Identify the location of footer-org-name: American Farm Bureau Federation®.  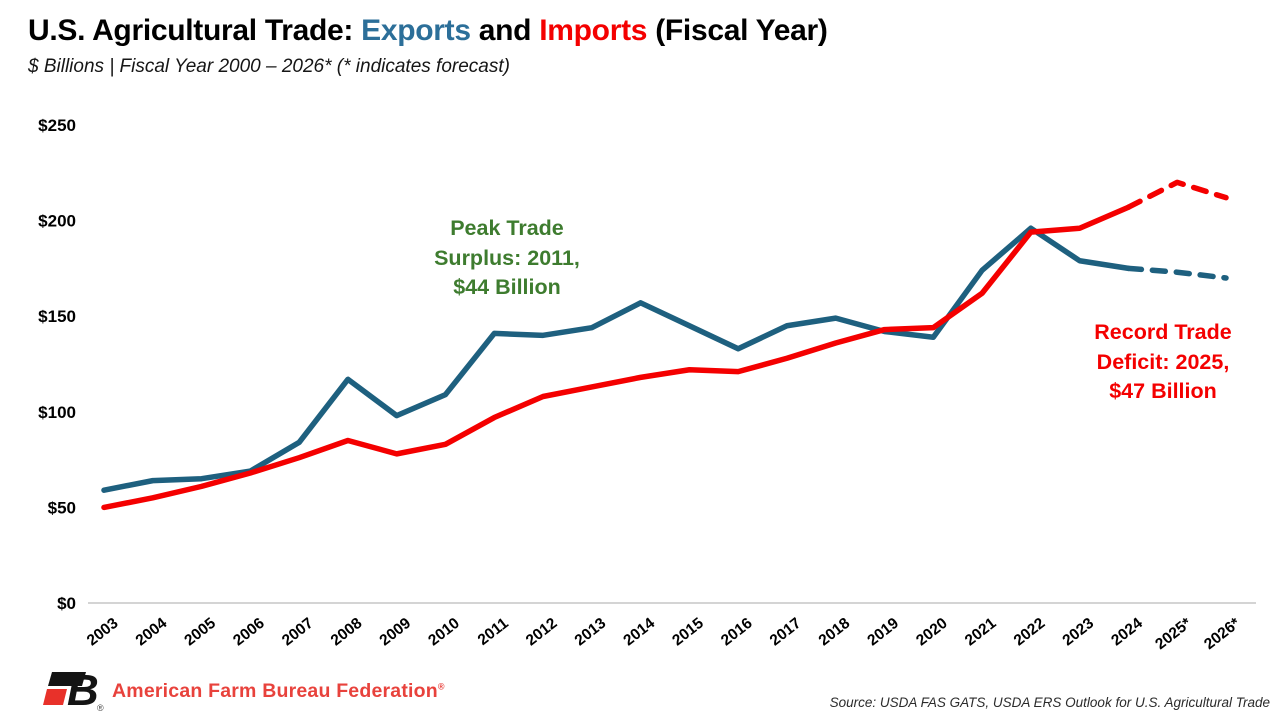
(278, 691).